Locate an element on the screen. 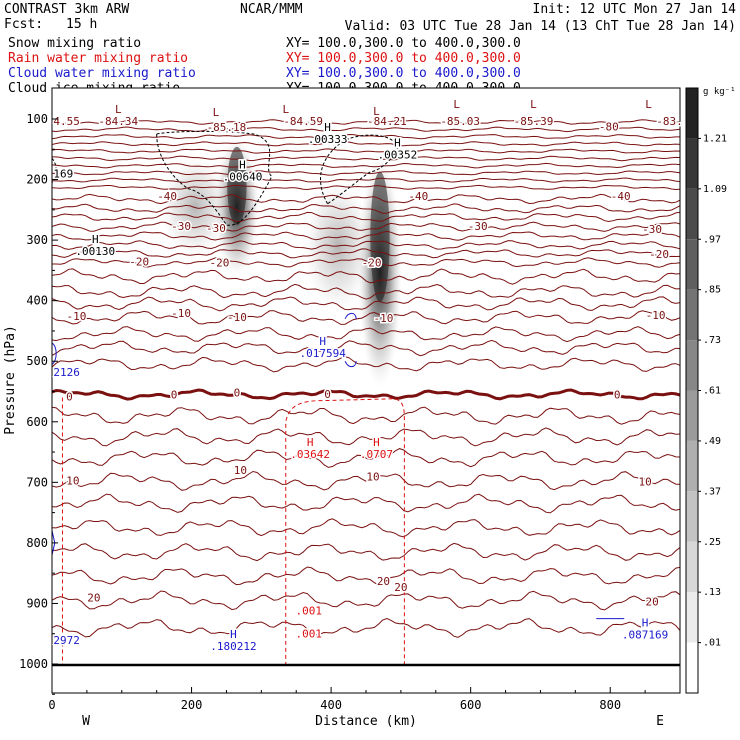  contour-label-20: -10 is located at coordinates (181, 313).